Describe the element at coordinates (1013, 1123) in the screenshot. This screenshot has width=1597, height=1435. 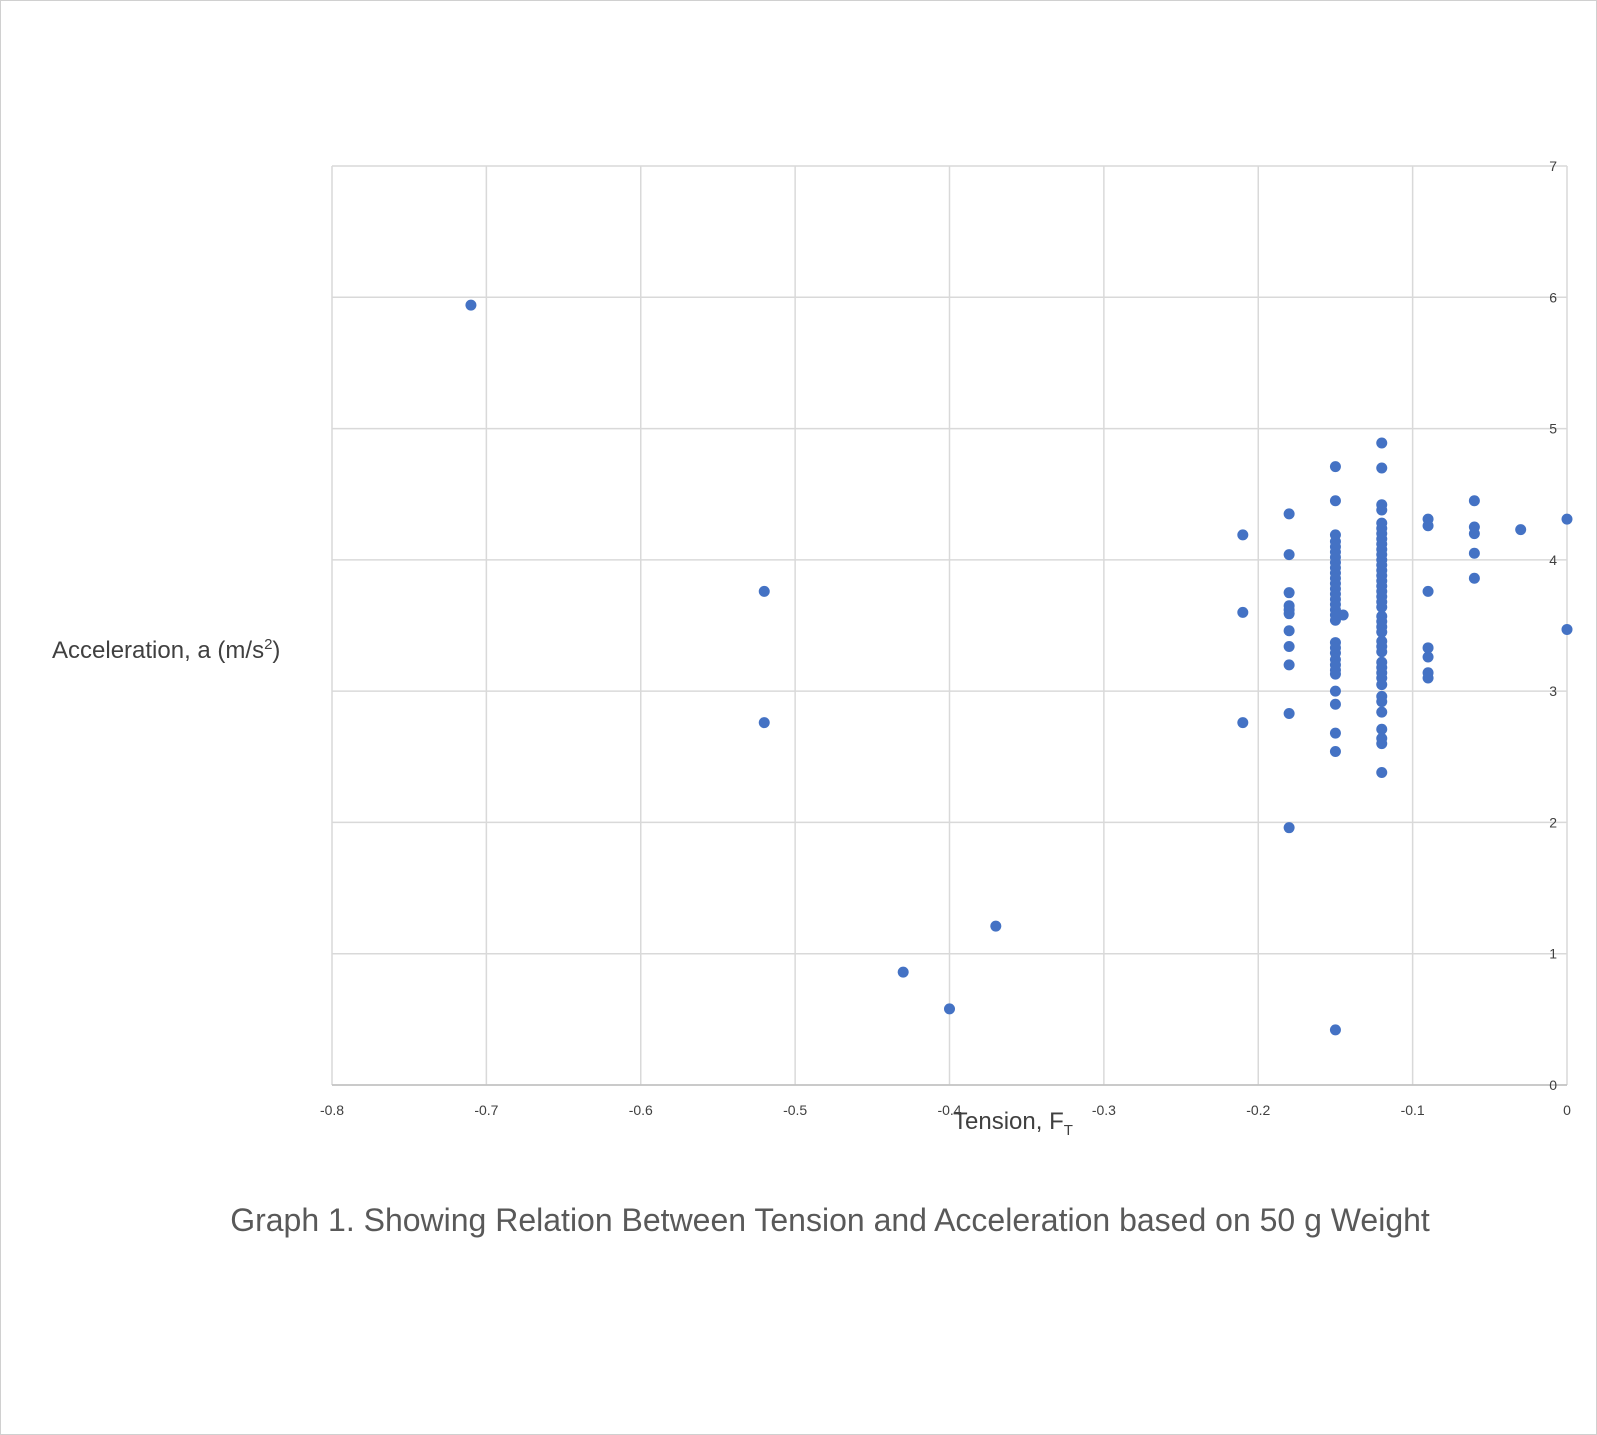
I see `x-axis-label: Tension, FT` at that location.